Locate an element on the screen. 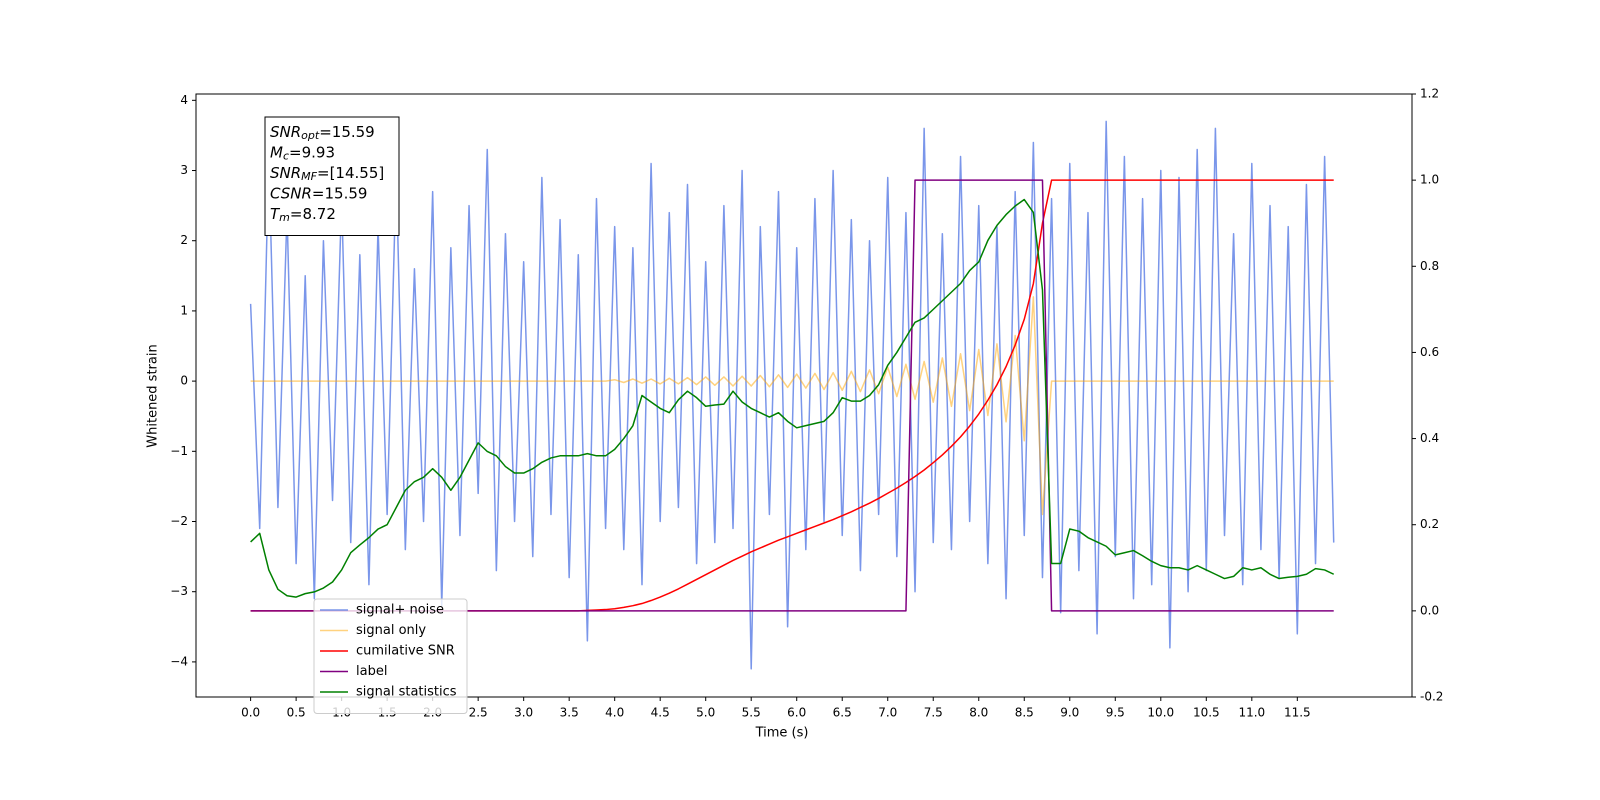  x-tick-label: 0.5 is located at coordinates (296, 713).